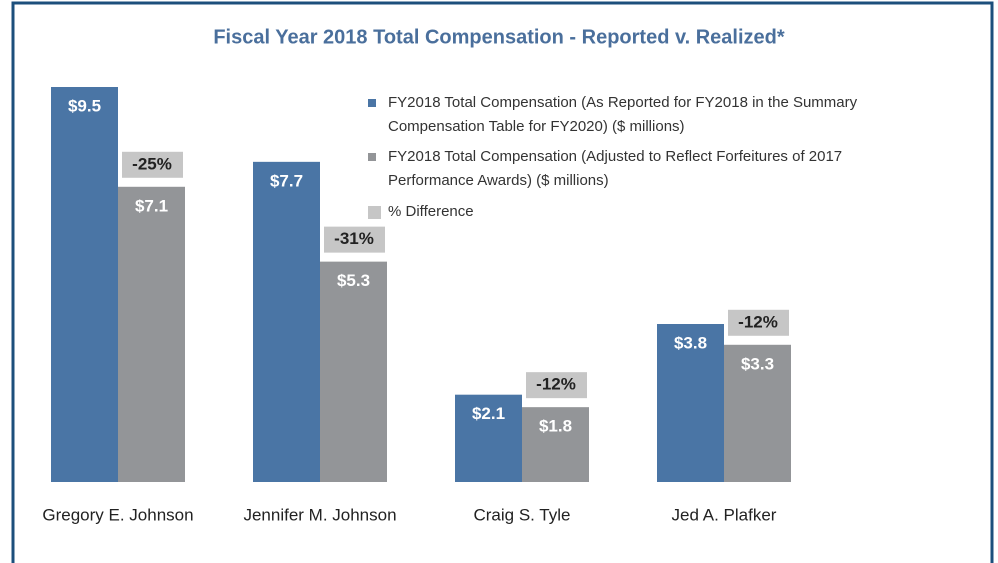 Image resolution: width=998 pixels, height=563 pixels. What do you see at coordinates (319, 514) in the screenshot?
I see `x-tick-label: Jennifer M. Johnson` at bounding box center [319, 514].